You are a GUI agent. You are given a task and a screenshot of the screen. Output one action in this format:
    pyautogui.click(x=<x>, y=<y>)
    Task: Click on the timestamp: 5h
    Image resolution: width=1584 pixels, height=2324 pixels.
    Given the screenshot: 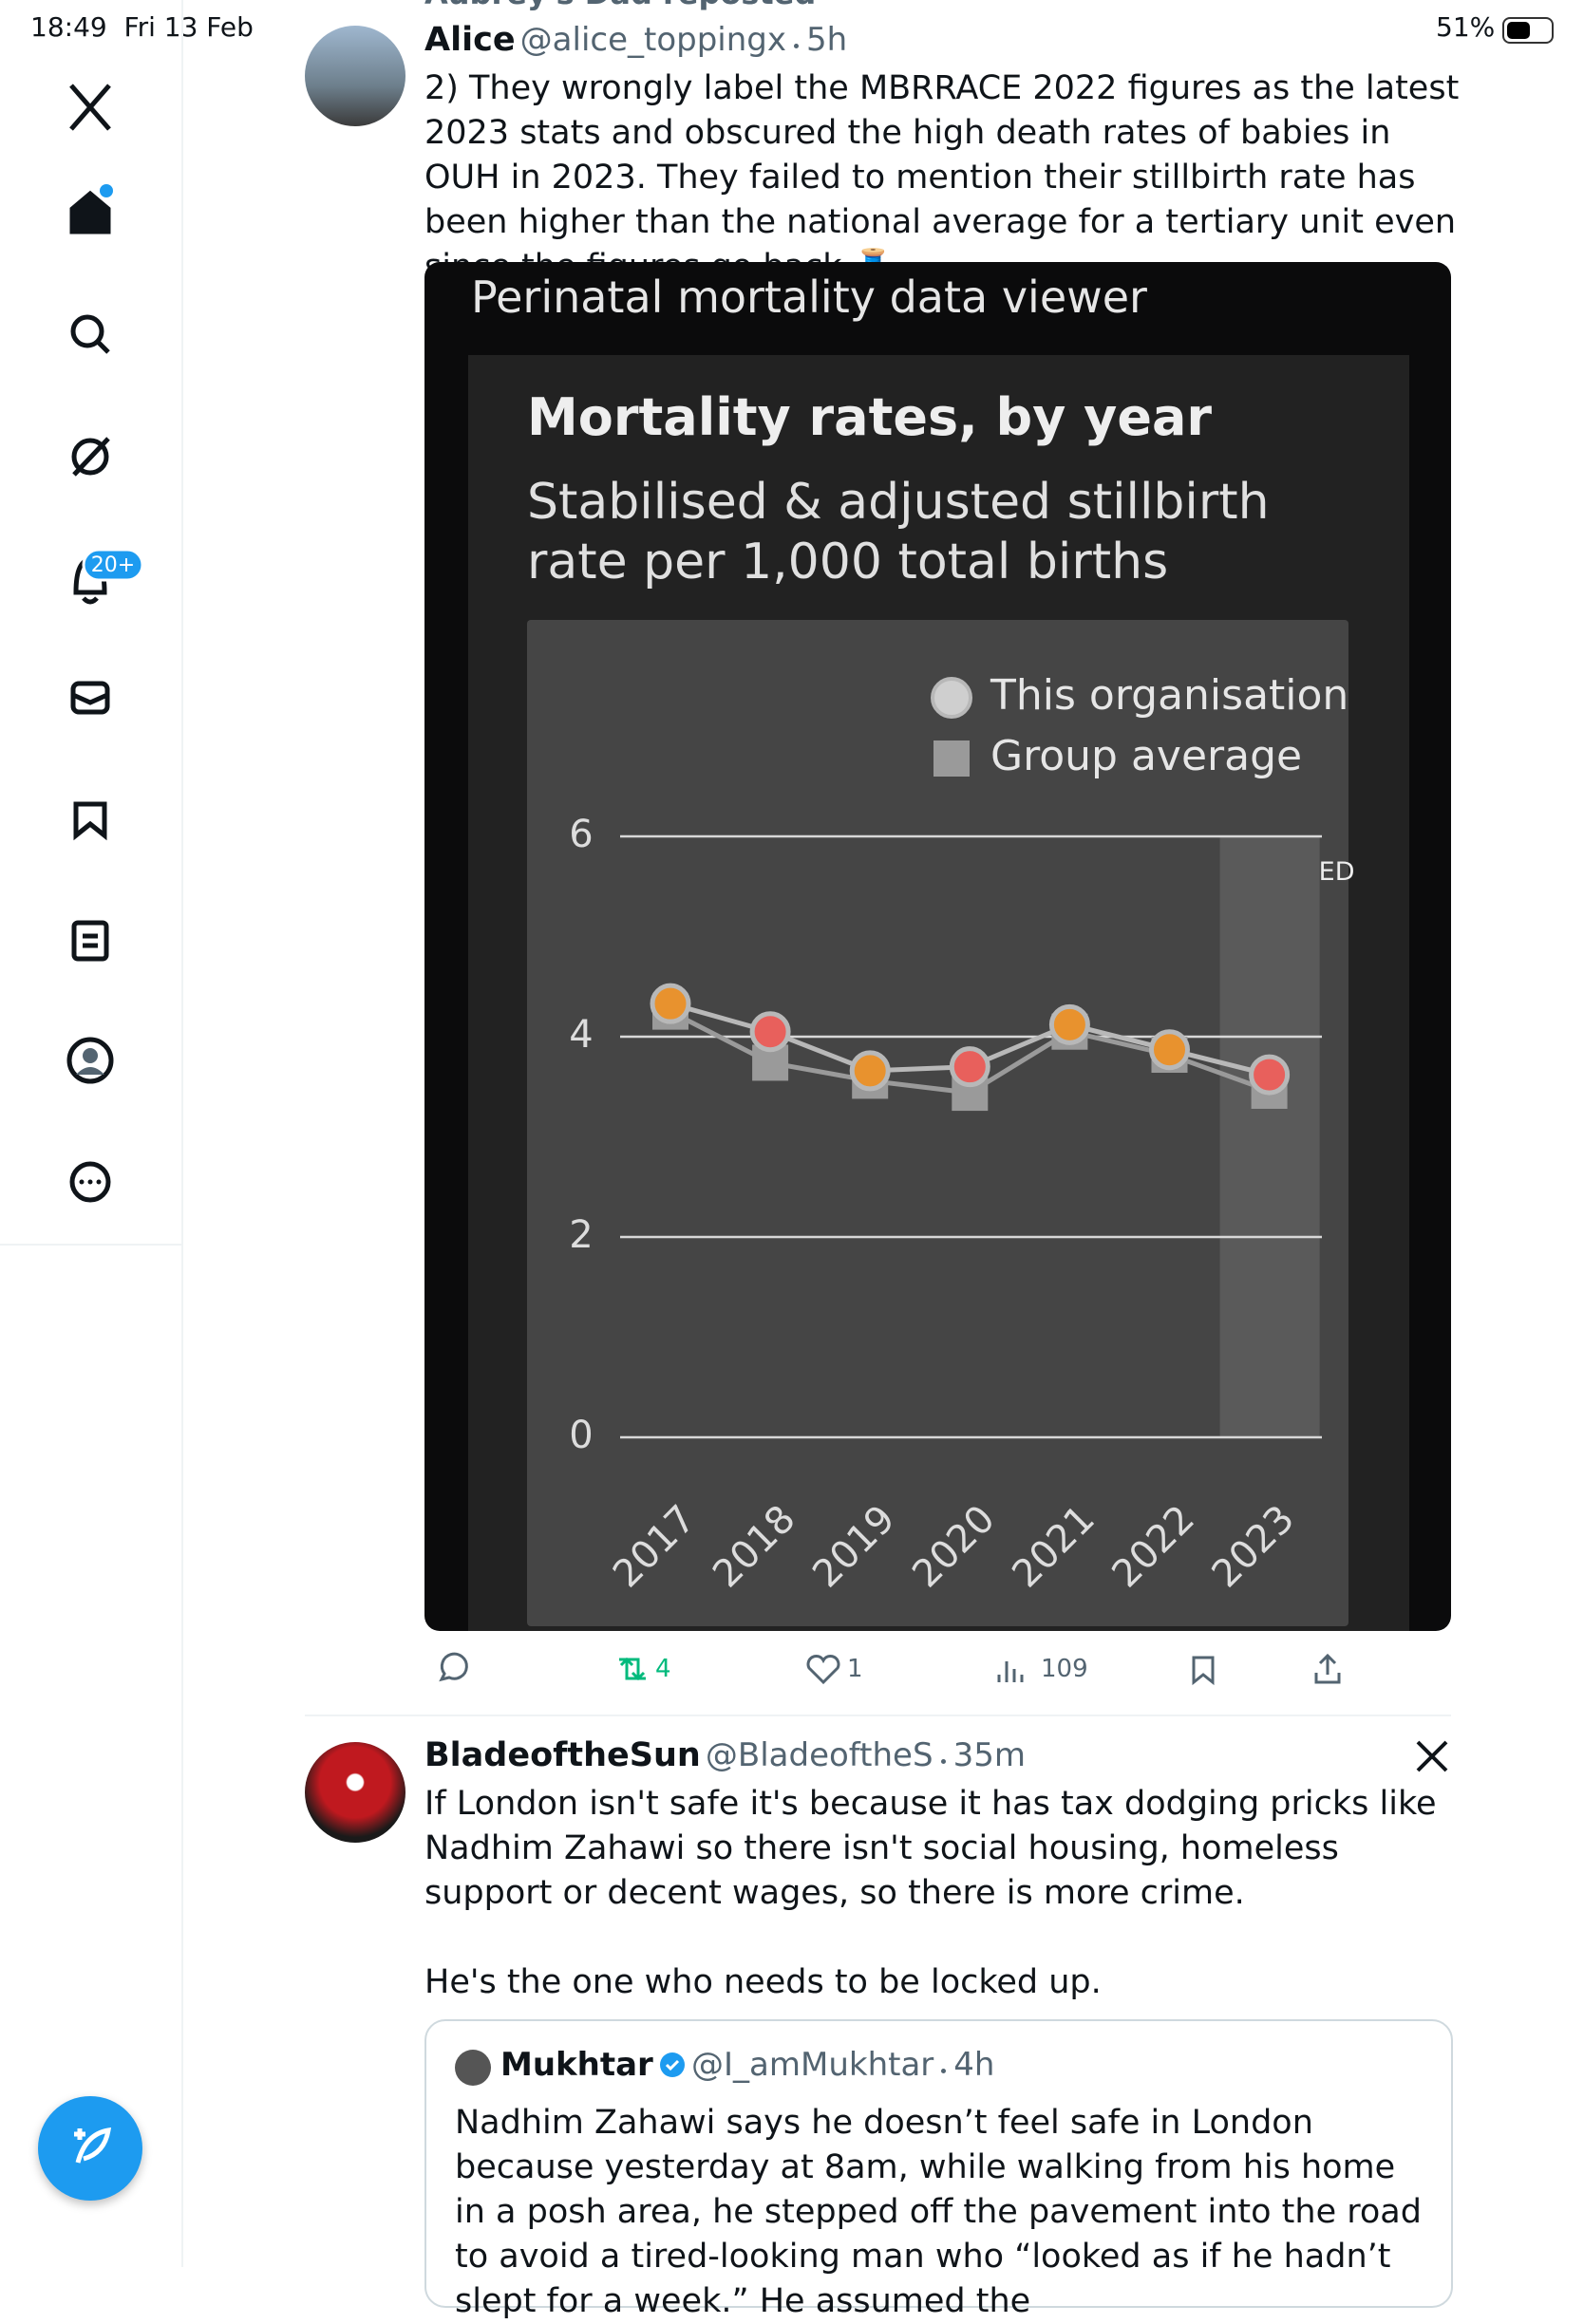 What is the action you would take?
    pyautogui.click(x=827, y=40)
    